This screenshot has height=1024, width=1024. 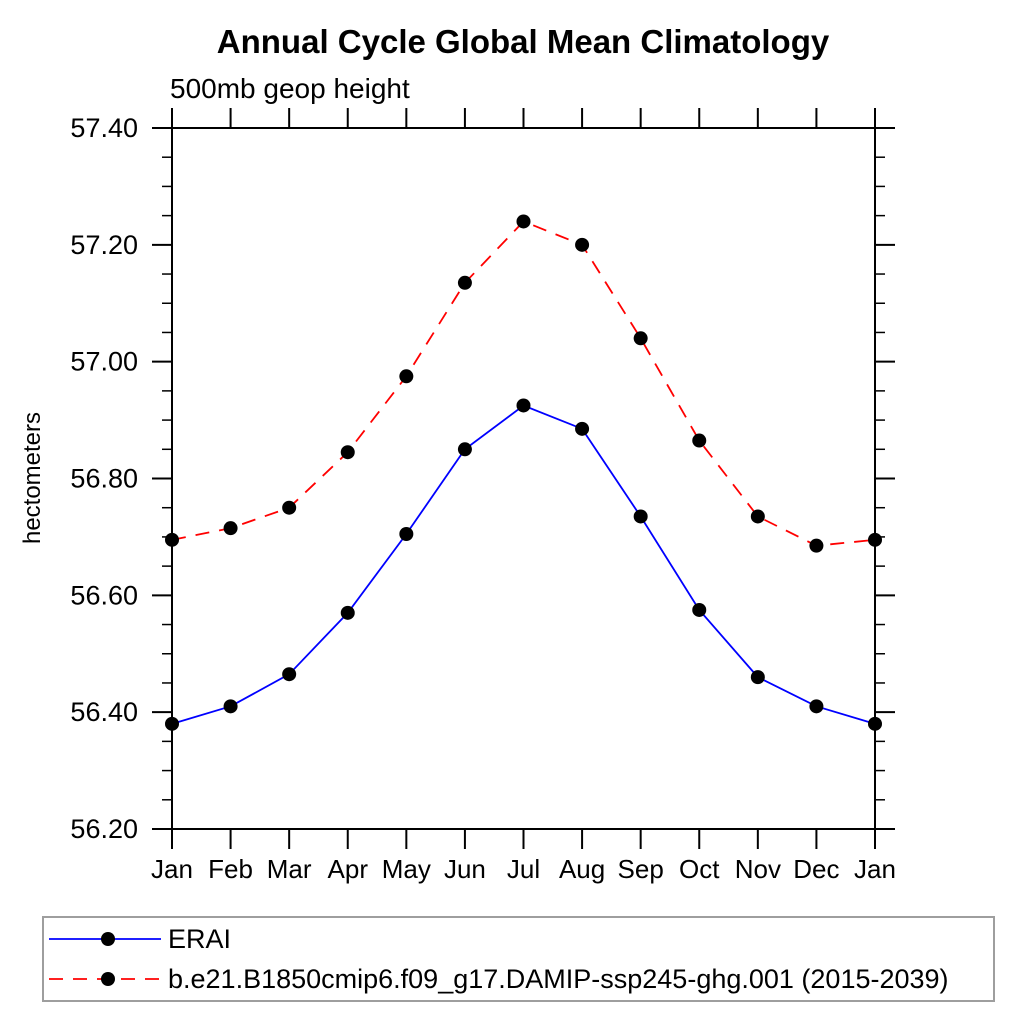 What do you see at coordinates (816, 869) in the screenshot?
I see `x-tick-label: Dec` at bounding box center [816, 869].